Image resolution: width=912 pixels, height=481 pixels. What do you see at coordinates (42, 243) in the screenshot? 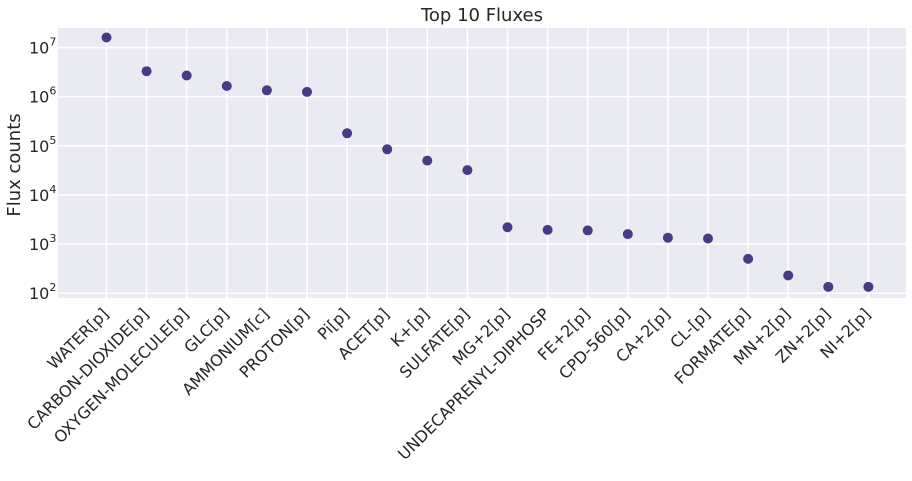
I see `y-tick-label: 10³` at bounding box center [42, 243].